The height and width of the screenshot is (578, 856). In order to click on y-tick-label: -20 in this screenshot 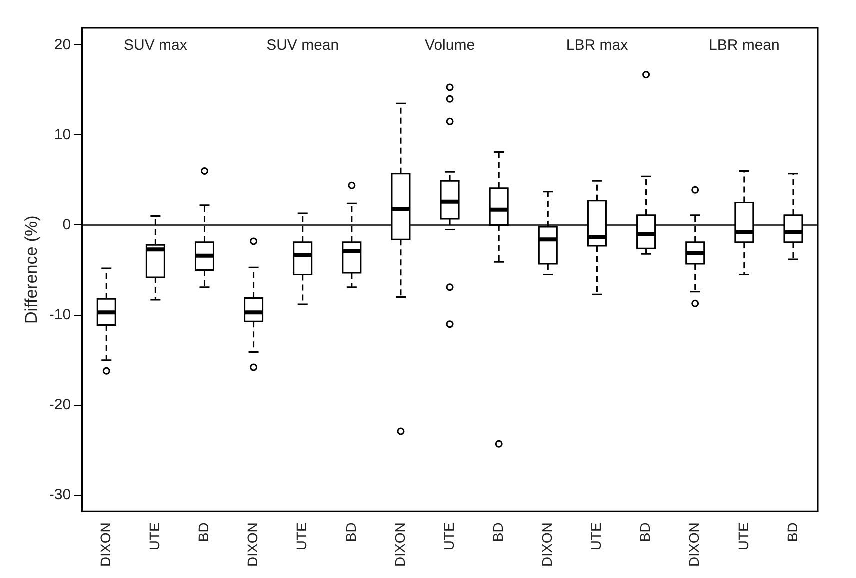, I will do `click(60, 405)`.